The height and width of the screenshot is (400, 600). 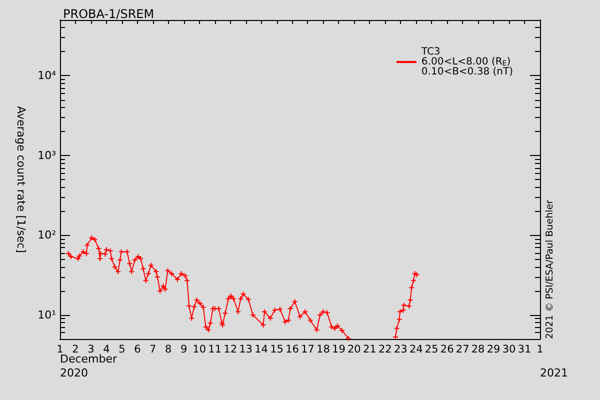 I want to click on text: 2021 © PSI/ESA/Paul Buehler, so click(x=550, y=269).